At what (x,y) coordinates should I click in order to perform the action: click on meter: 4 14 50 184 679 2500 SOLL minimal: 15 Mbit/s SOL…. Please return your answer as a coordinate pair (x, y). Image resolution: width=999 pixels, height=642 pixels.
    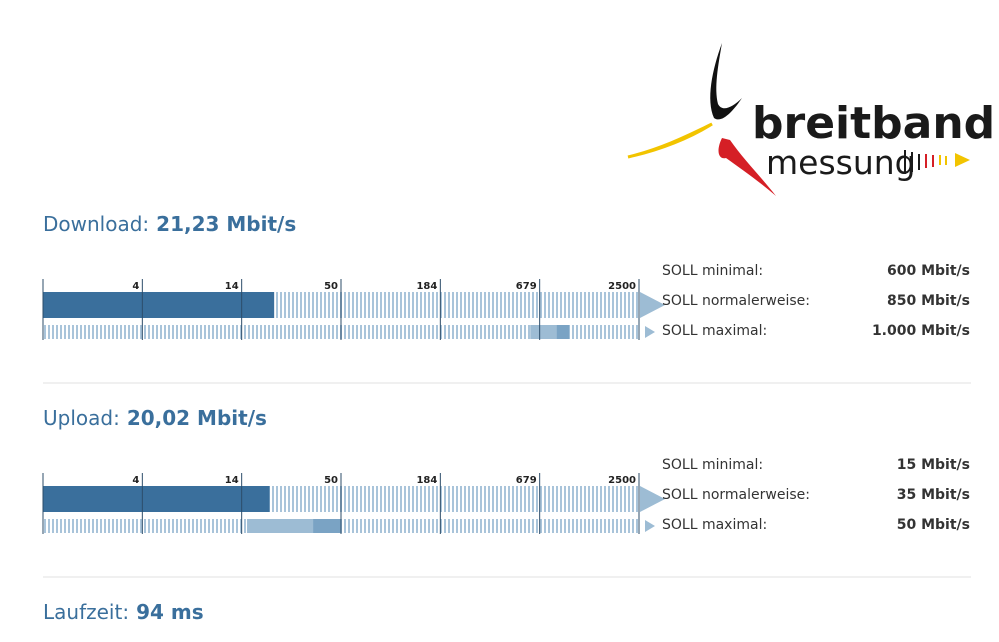
    Looking at the image, I should click on (506, 495).